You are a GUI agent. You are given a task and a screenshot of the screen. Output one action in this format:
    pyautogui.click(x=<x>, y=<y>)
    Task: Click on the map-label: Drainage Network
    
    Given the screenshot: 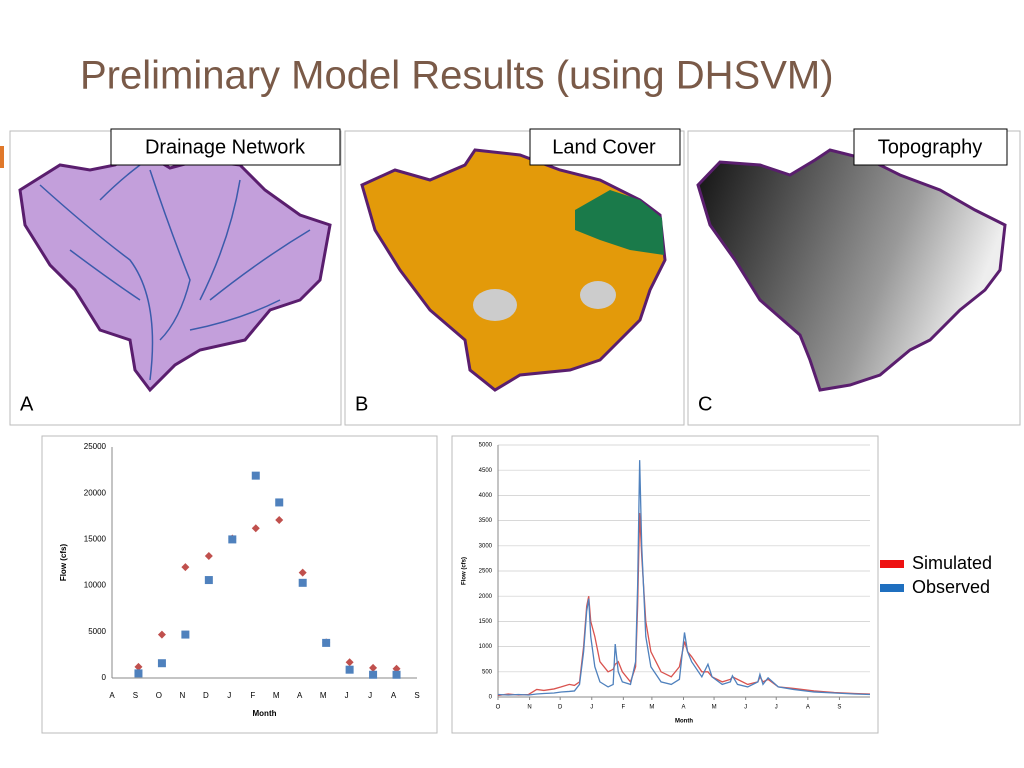 What is the action you would take?
    pyautogui.click(x=225, y=147)
    